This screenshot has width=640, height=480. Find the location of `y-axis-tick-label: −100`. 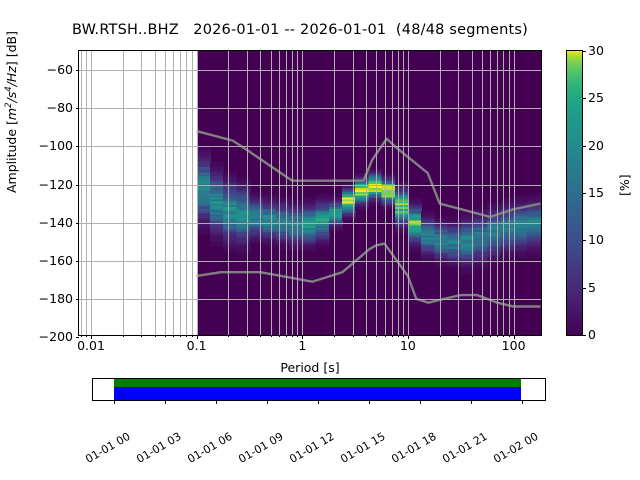

y-axis-tick-label: −100 is located at coordinates (55, 146).